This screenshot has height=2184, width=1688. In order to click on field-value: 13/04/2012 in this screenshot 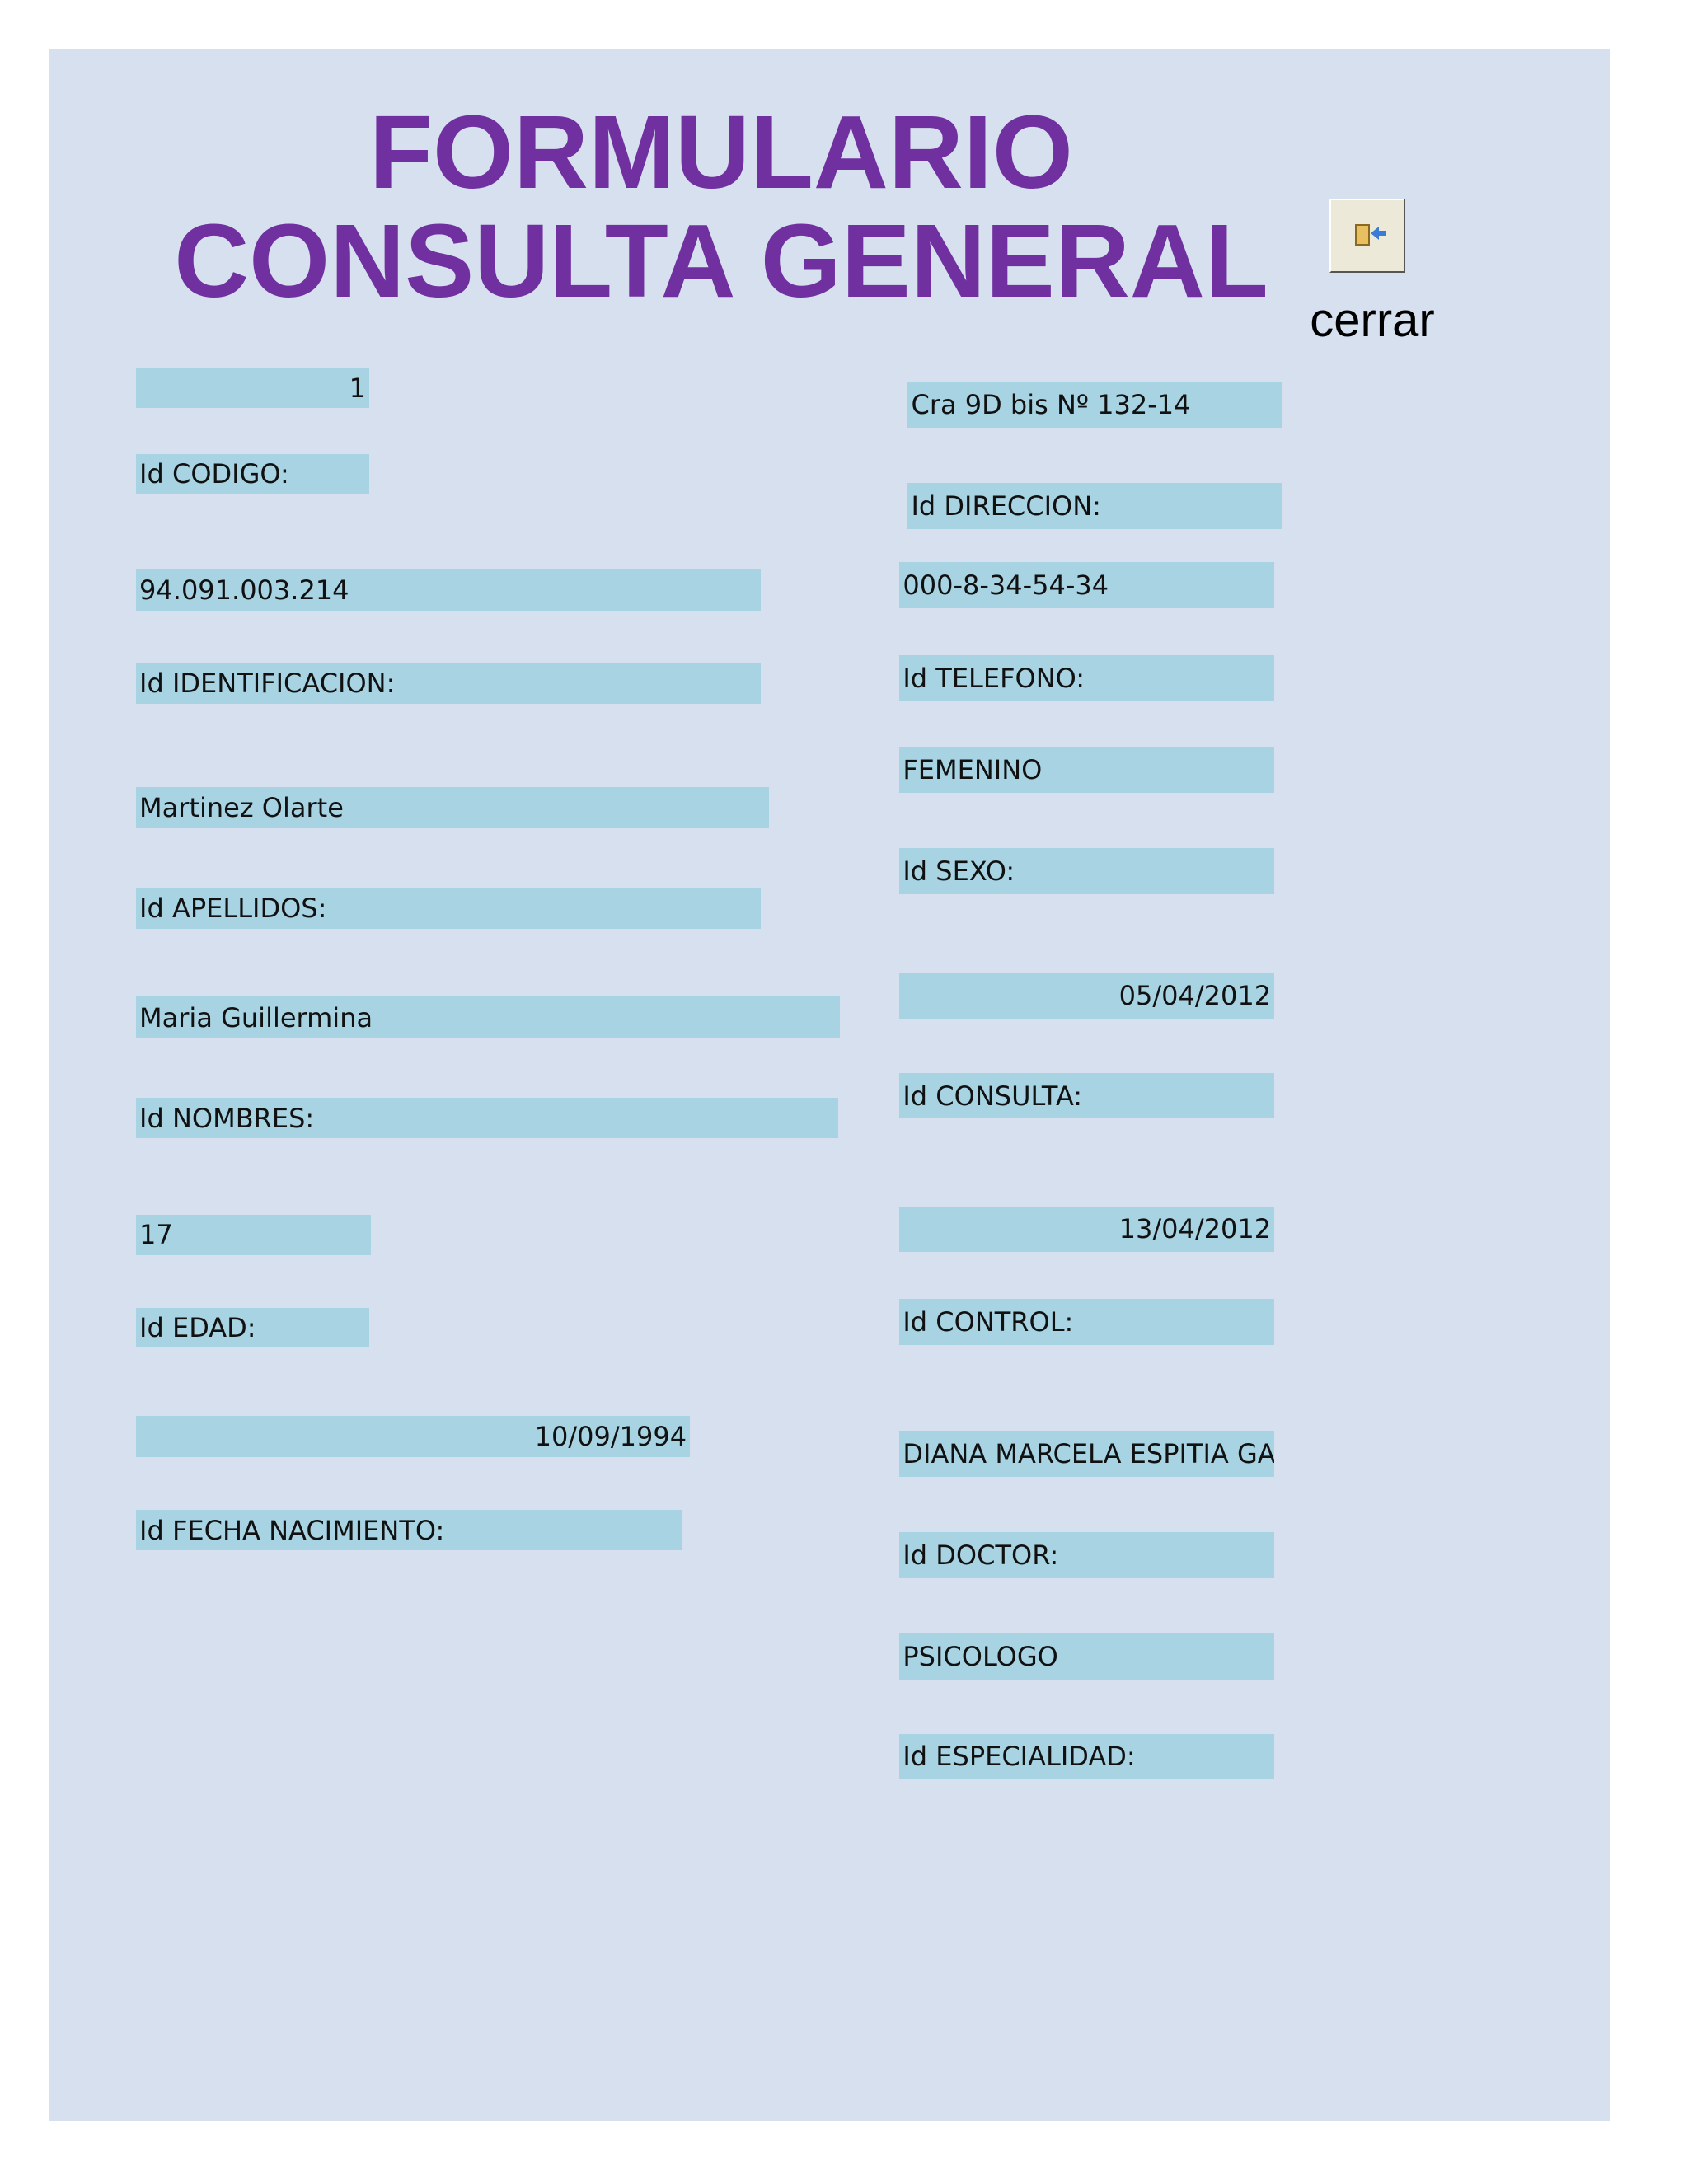, I will do `click(1087, 1229)`.